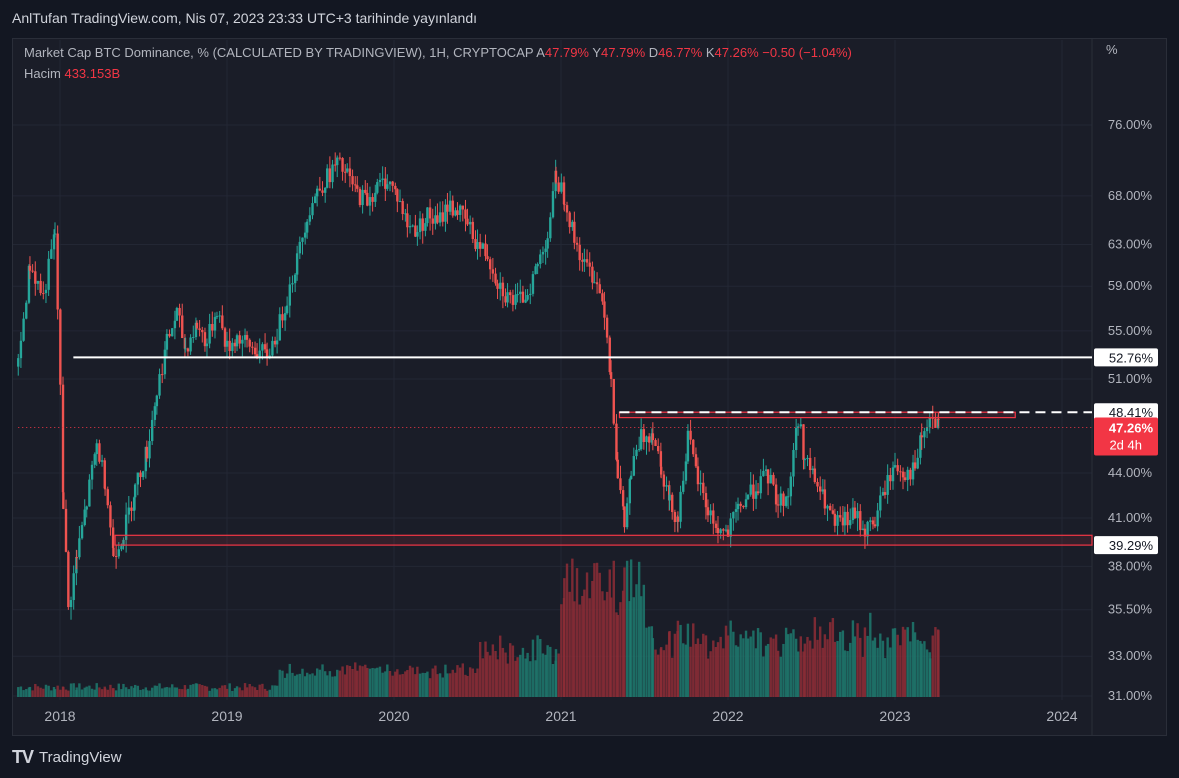  I want to click on y-axis-tick-label: 31.00%, so click(1130, 695).